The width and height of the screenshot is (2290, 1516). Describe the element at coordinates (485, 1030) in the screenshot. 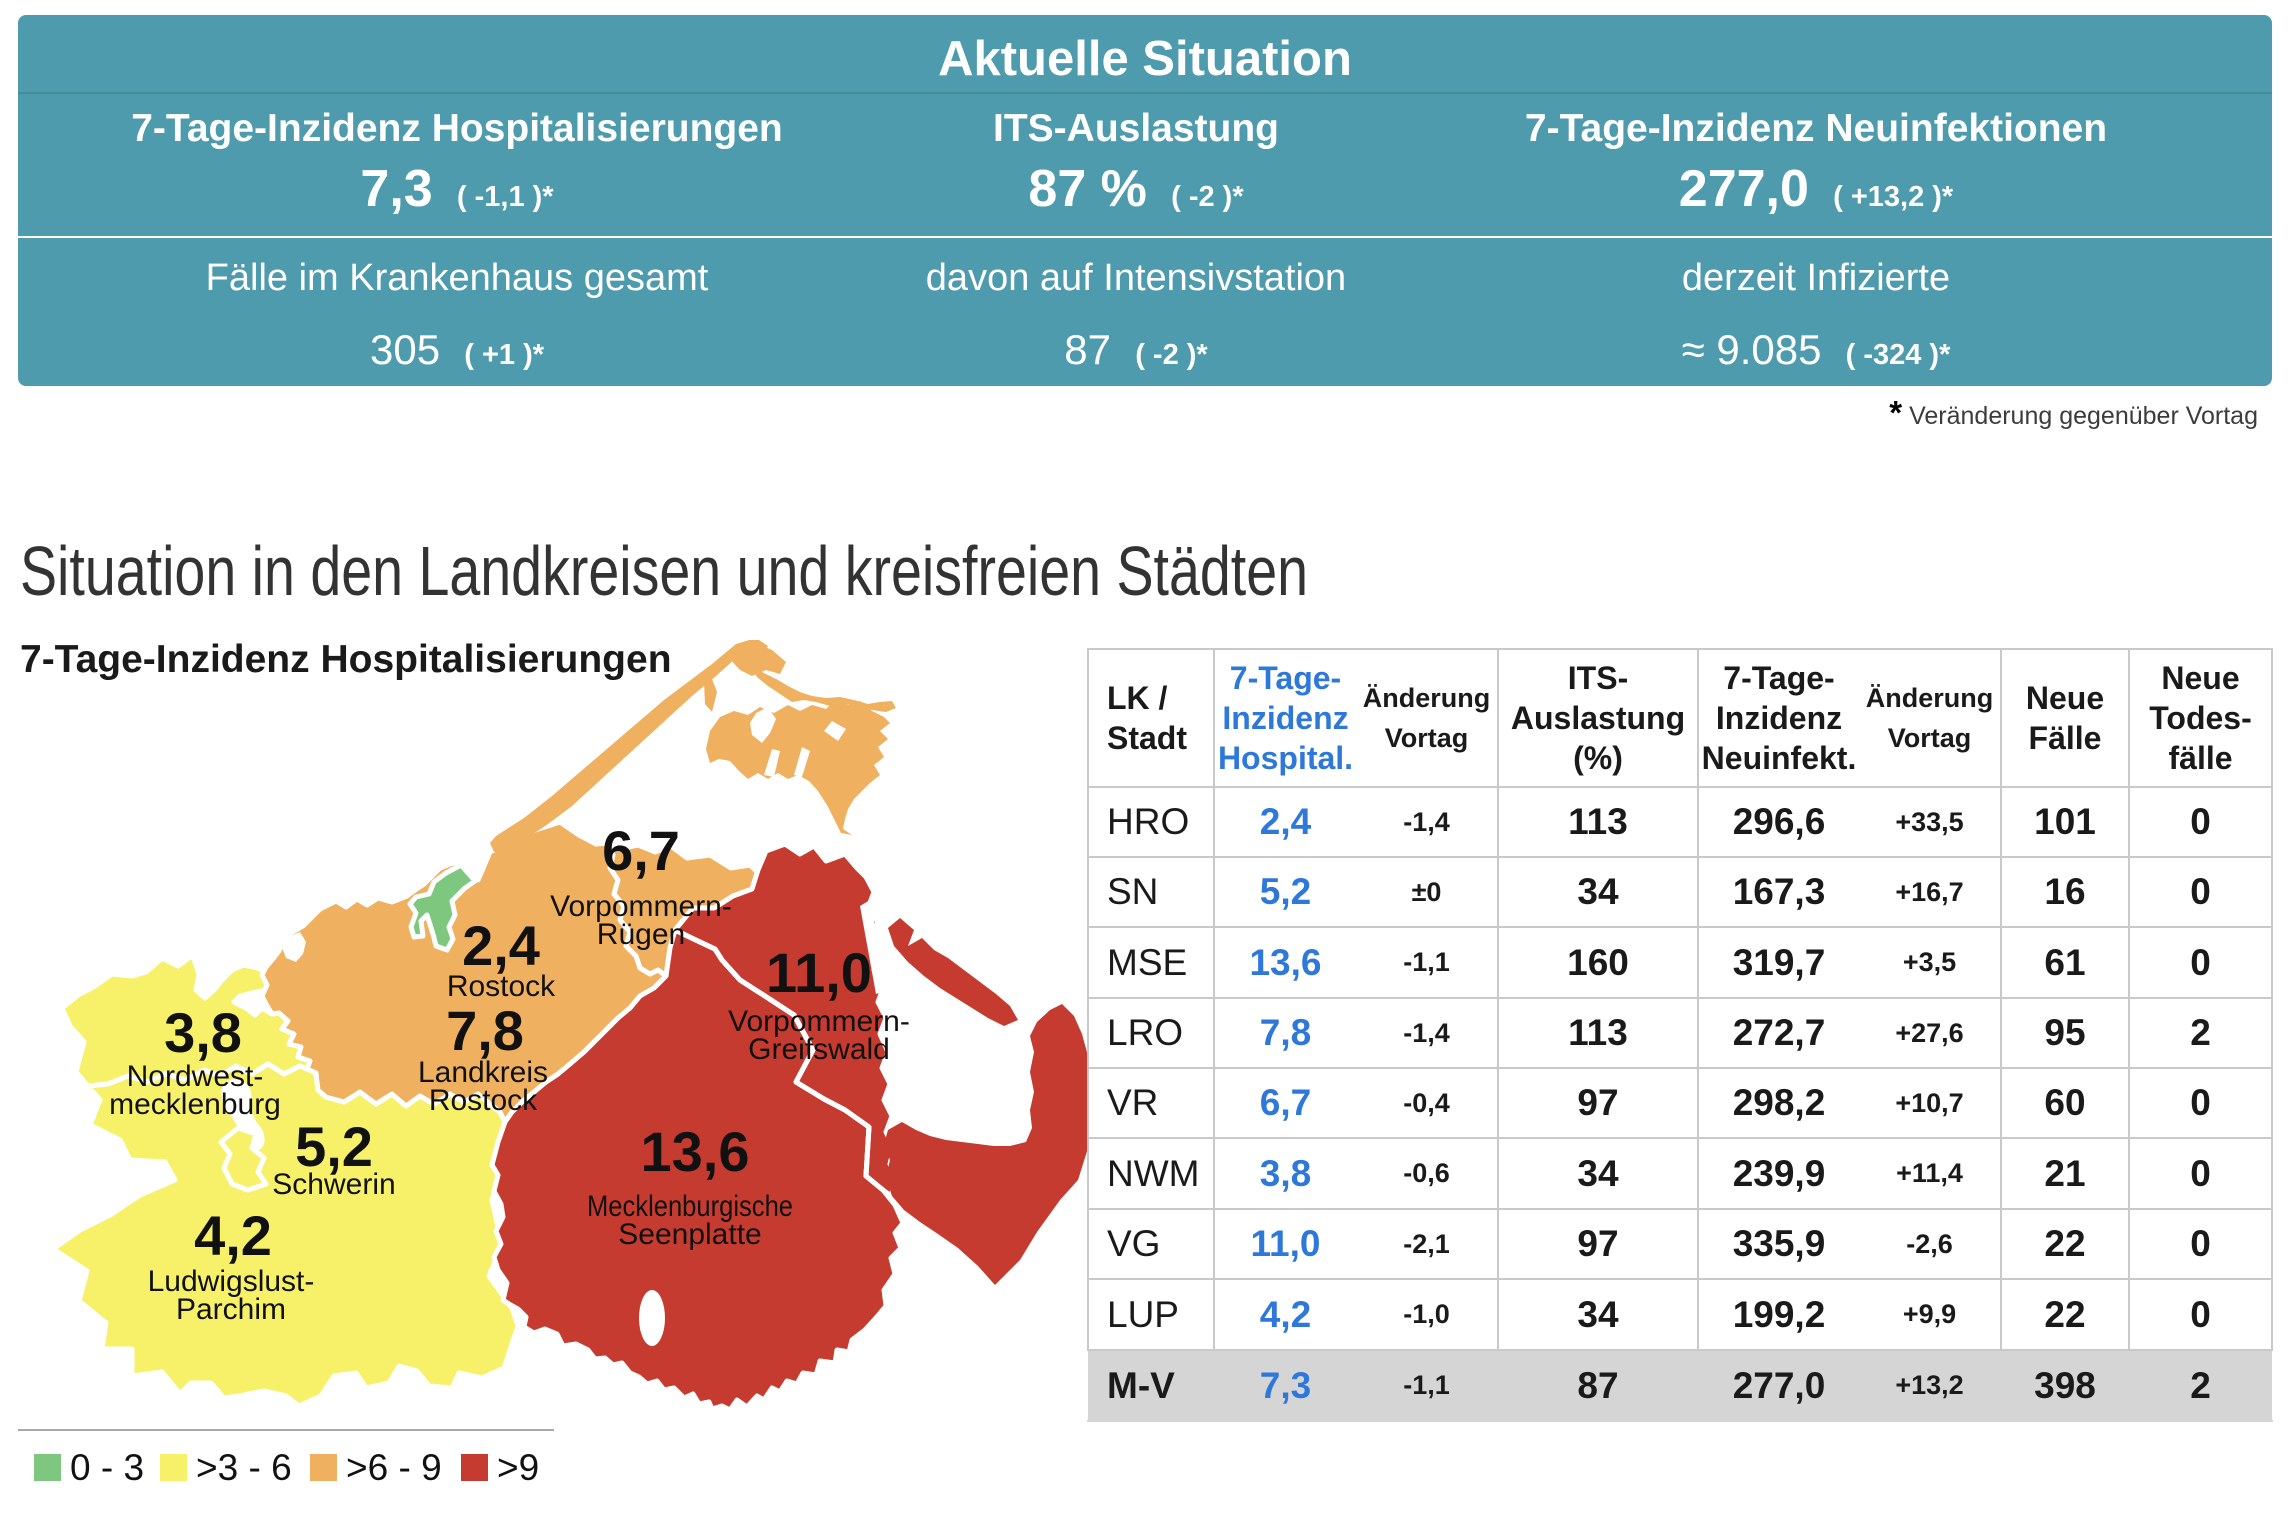

I see `svg-text: 7,8` at that location.